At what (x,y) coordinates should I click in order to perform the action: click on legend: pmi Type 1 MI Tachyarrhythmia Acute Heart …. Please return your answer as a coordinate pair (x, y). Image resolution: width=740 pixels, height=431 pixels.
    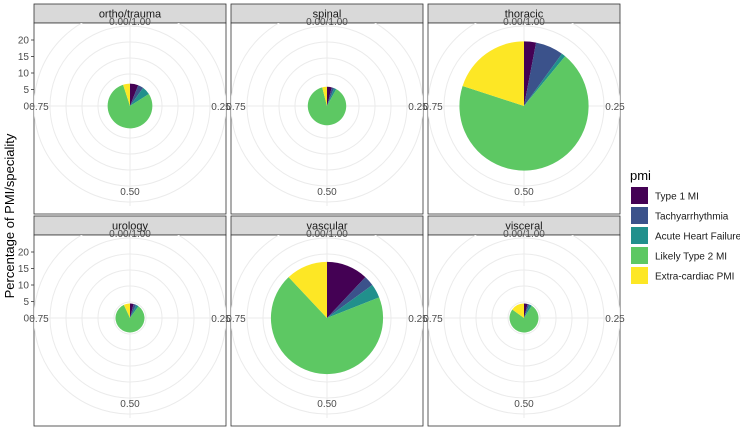
    Looking at the image, I should click on (685, 226).